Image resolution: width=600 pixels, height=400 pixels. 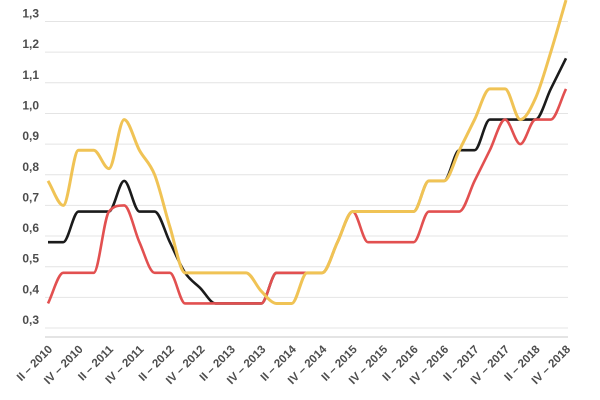 What do you see at coordinates (30, 105) in the screenshot?
I see `y-axis-tick-label: 1,0` at bounding box center [30, 105].